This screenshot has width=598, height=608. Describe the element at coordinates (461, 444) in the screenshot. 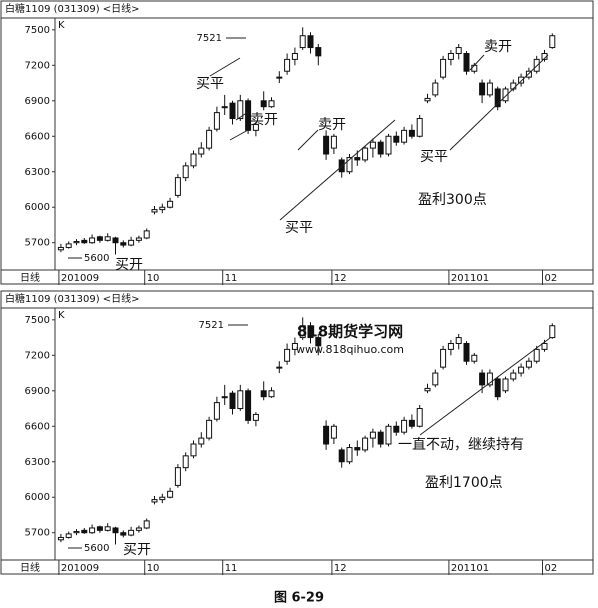

I see `annotation: 一直不动，继续持有` at that location.